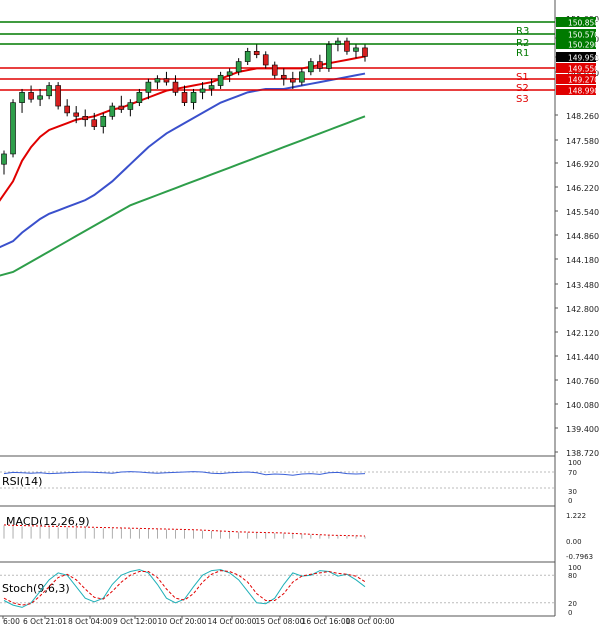 This screenshot has height=628, width=600. I want to click on price-tick-label: 142.800, so click(582, 309).